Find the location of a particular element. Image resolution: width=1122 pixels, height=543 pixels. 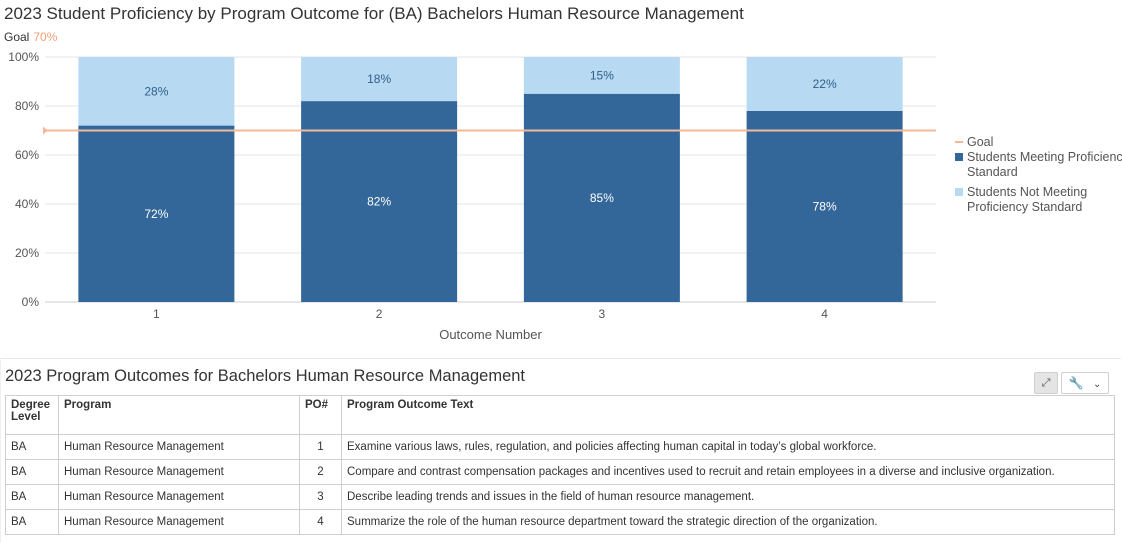

cell-po-number: 3 is located at coordinates (320, 497).